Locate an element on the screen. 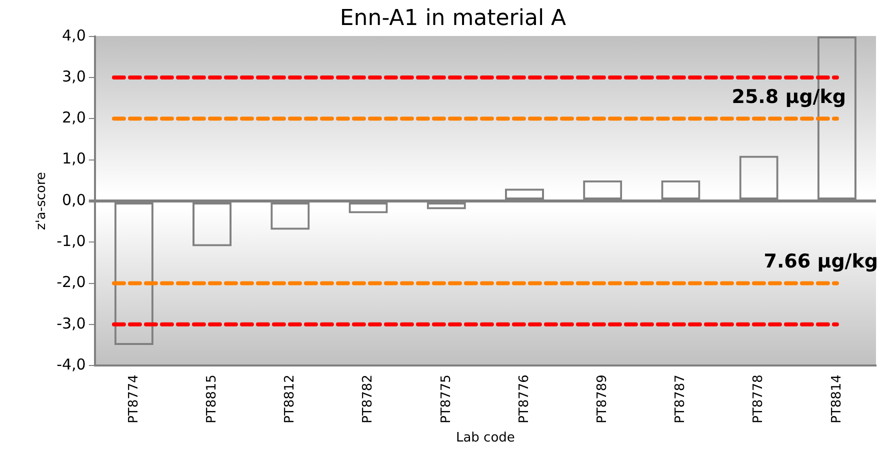 This screenshot has width=886, height=450. y-tick-label: 1,0 is located at coordinates (74, 159).